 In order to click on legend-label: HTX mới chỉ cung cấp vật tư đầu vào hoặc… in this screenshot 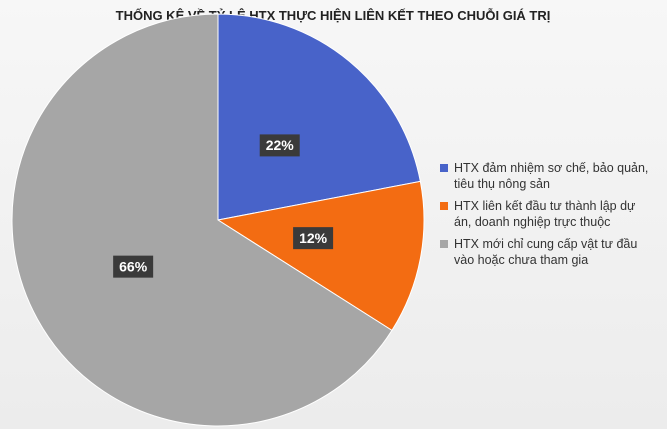, I will do `click(546, 252)`.